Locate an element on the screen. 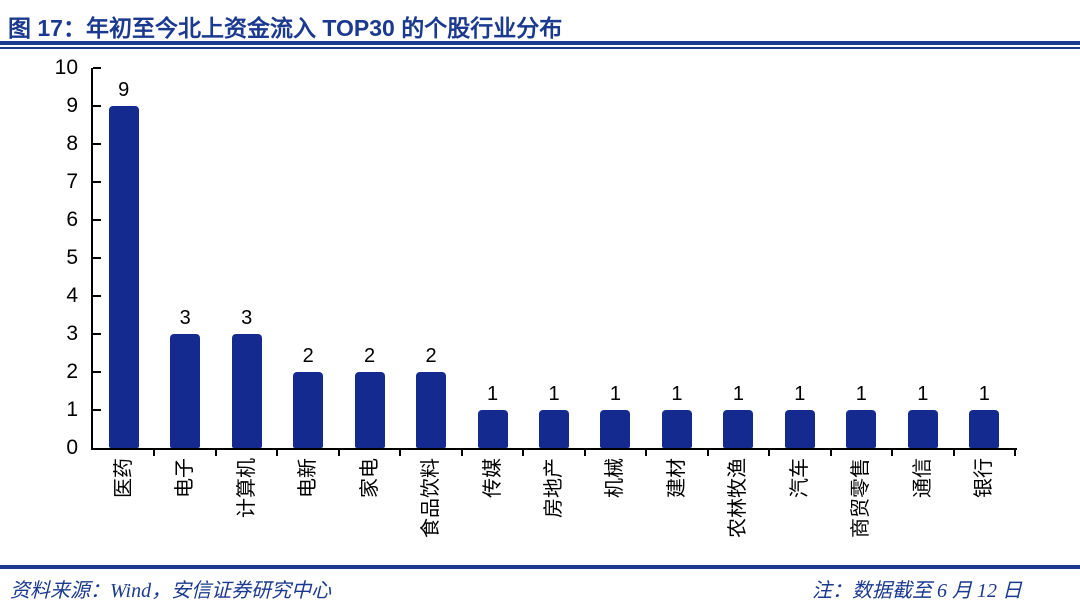 The height and width of the screenshot is (608, 1080). figure-header: 图 17：年初至今北上资金流入 TOP30 的个股行业分布 is located at coordinates (540, 20).